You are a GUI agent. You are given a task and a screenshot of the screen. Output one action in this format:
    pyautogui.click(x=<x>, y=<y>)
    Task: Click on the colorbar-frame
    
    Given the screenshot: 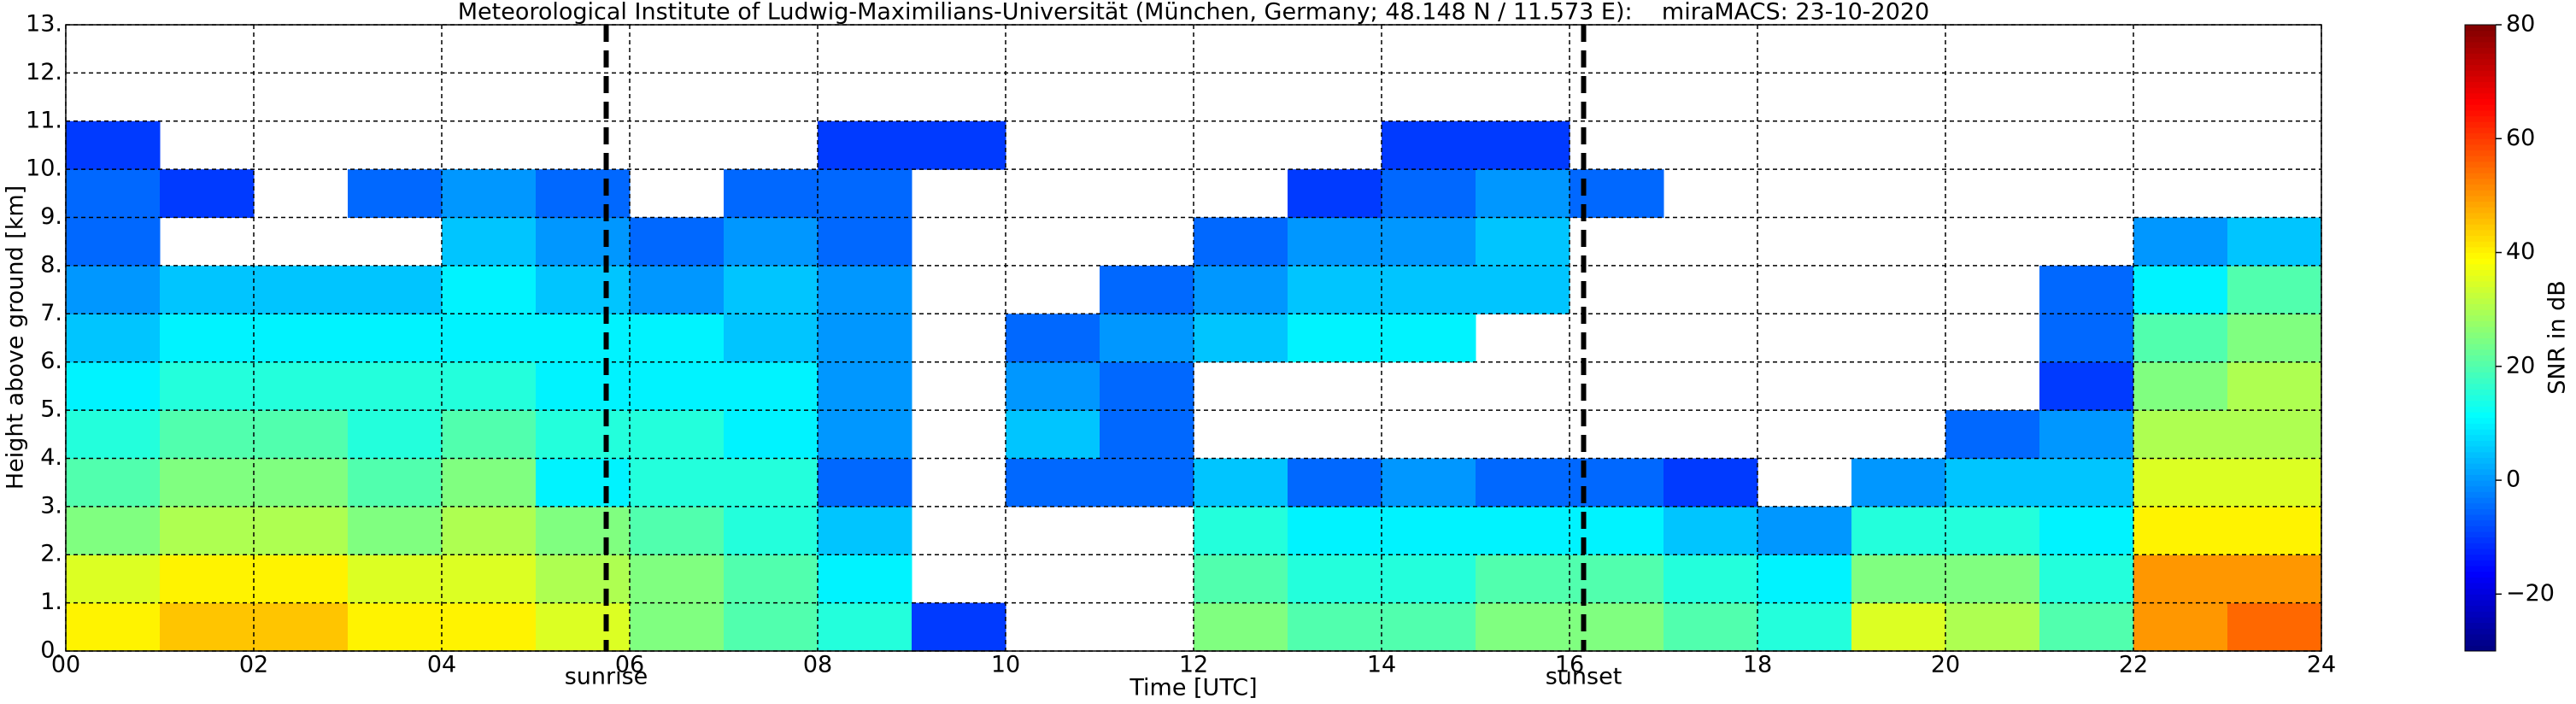 What is the action you would take?
    pyautogui.click(x=2480, y=338)
    